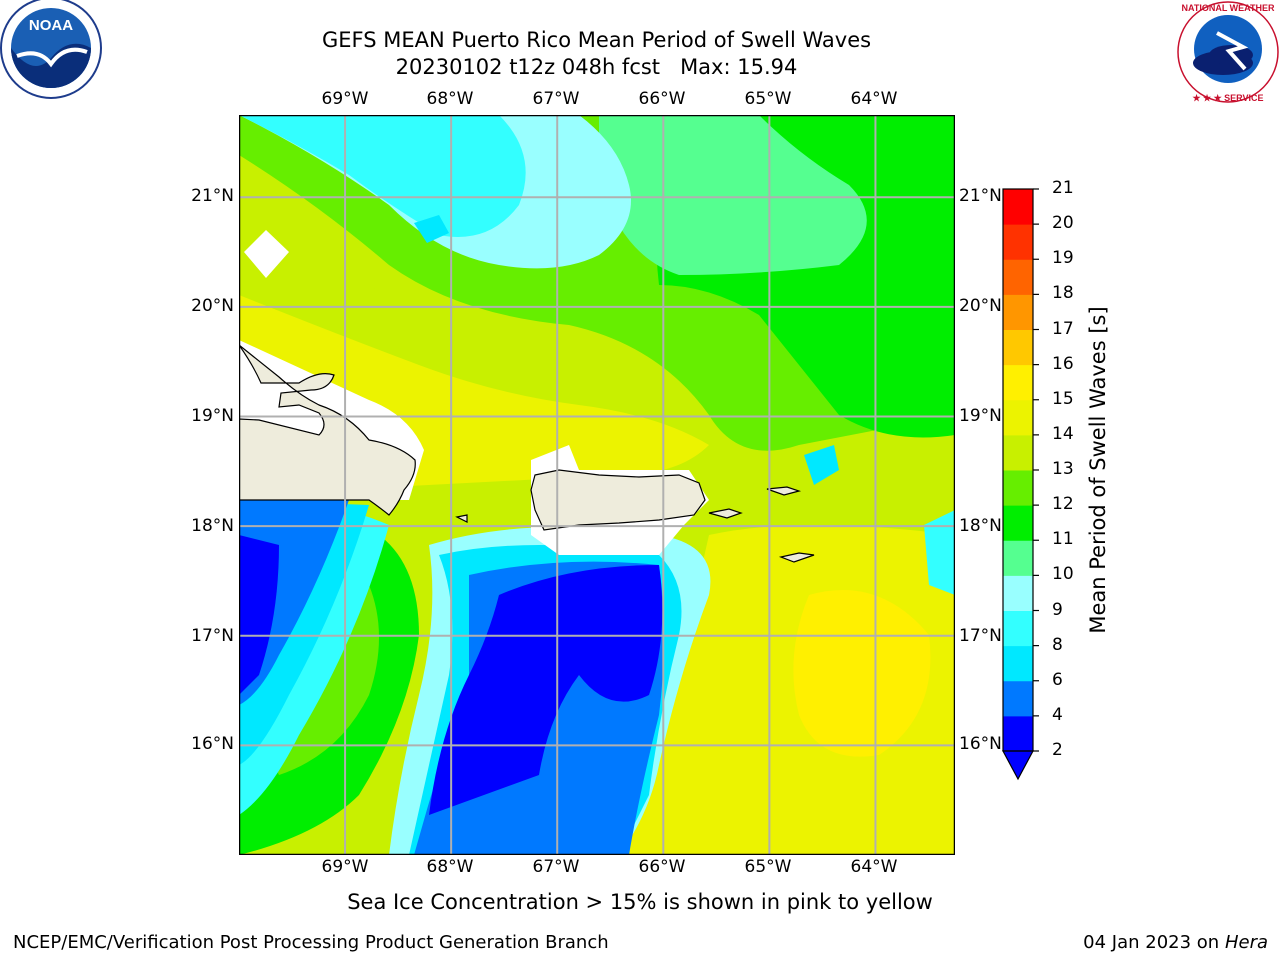  Describe the element at coordinates (980, 636) in the screenshot. I see `lat-label-right: 17°N` at that location.